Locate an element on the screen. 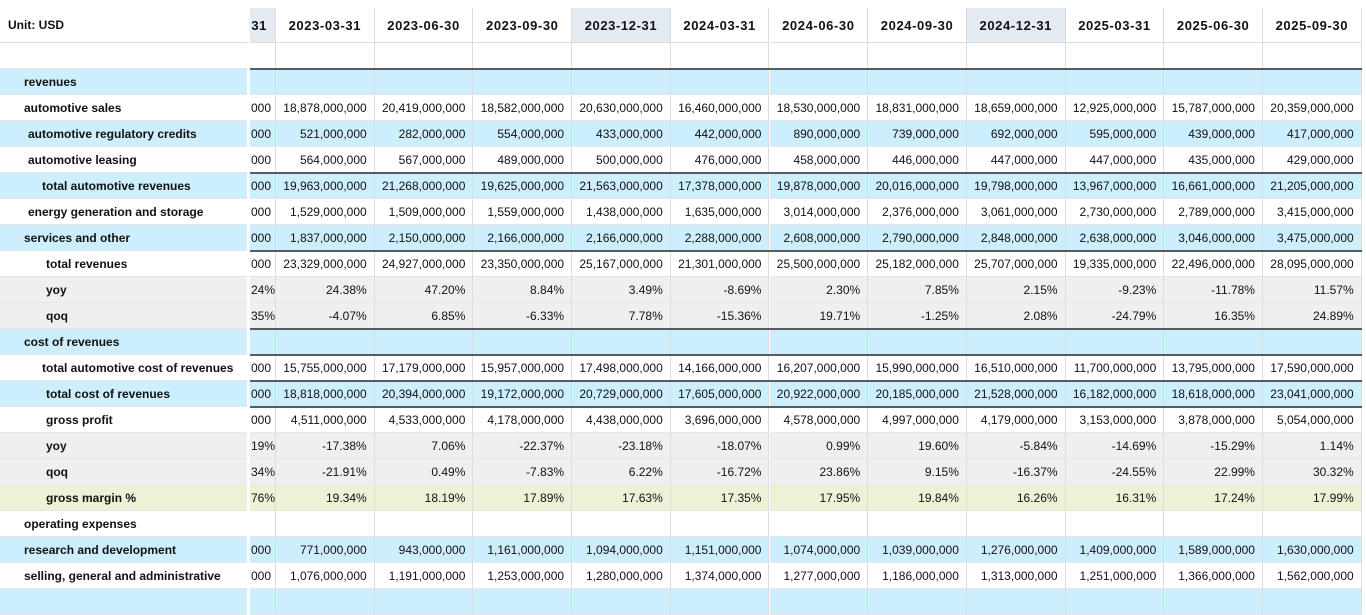 The image size is (1366, 615). column-header: 2023-06-30 is located at coordinates (424, 25).